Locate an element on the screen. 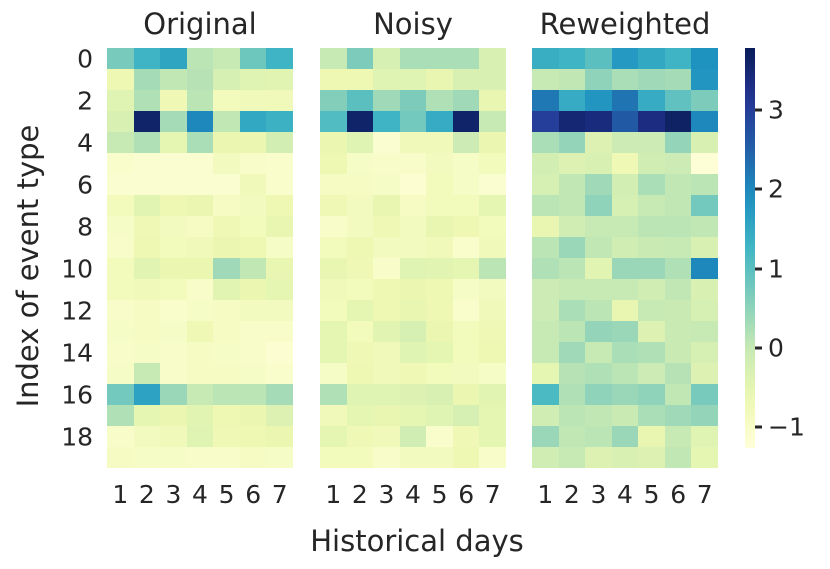 Image resolution: width=830 pixels, height=569 pixels. y-tick-label: 2 is located at coordinates (85, 100).